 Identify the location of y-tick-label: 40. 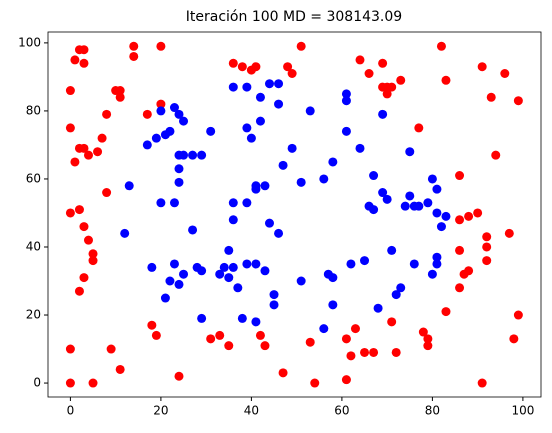
(33, 246).